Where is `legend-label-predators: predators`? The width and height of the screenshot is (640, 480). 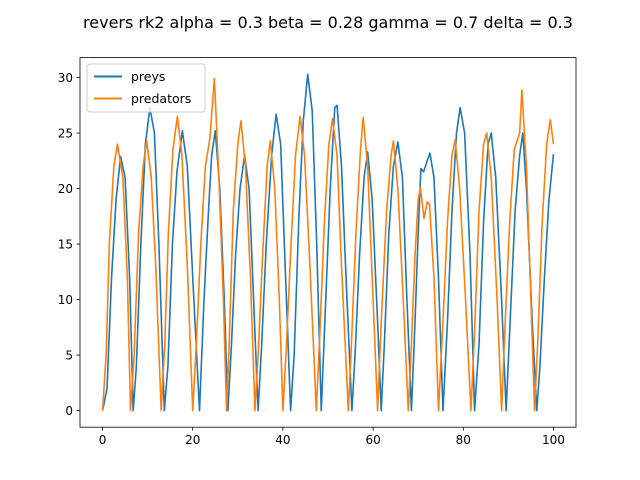
legend-label-predators: predators is located at coordinates (161, 98).